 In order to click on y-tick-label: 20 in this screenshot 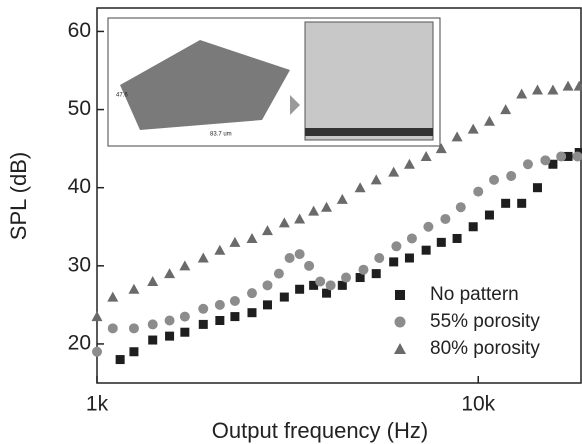, I will do `click(79, 342)`.